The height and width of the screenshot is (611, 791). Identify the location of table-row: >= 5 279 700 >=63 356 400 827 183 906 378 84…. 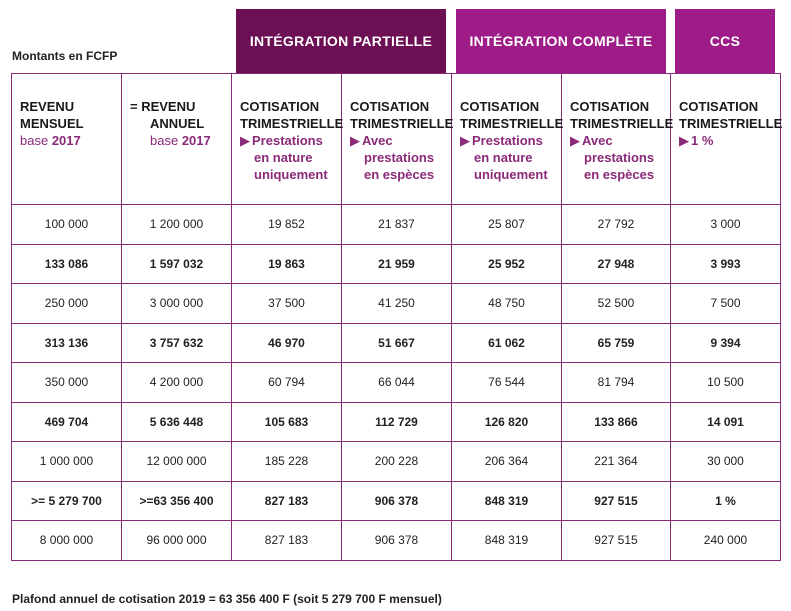
(396, 500).